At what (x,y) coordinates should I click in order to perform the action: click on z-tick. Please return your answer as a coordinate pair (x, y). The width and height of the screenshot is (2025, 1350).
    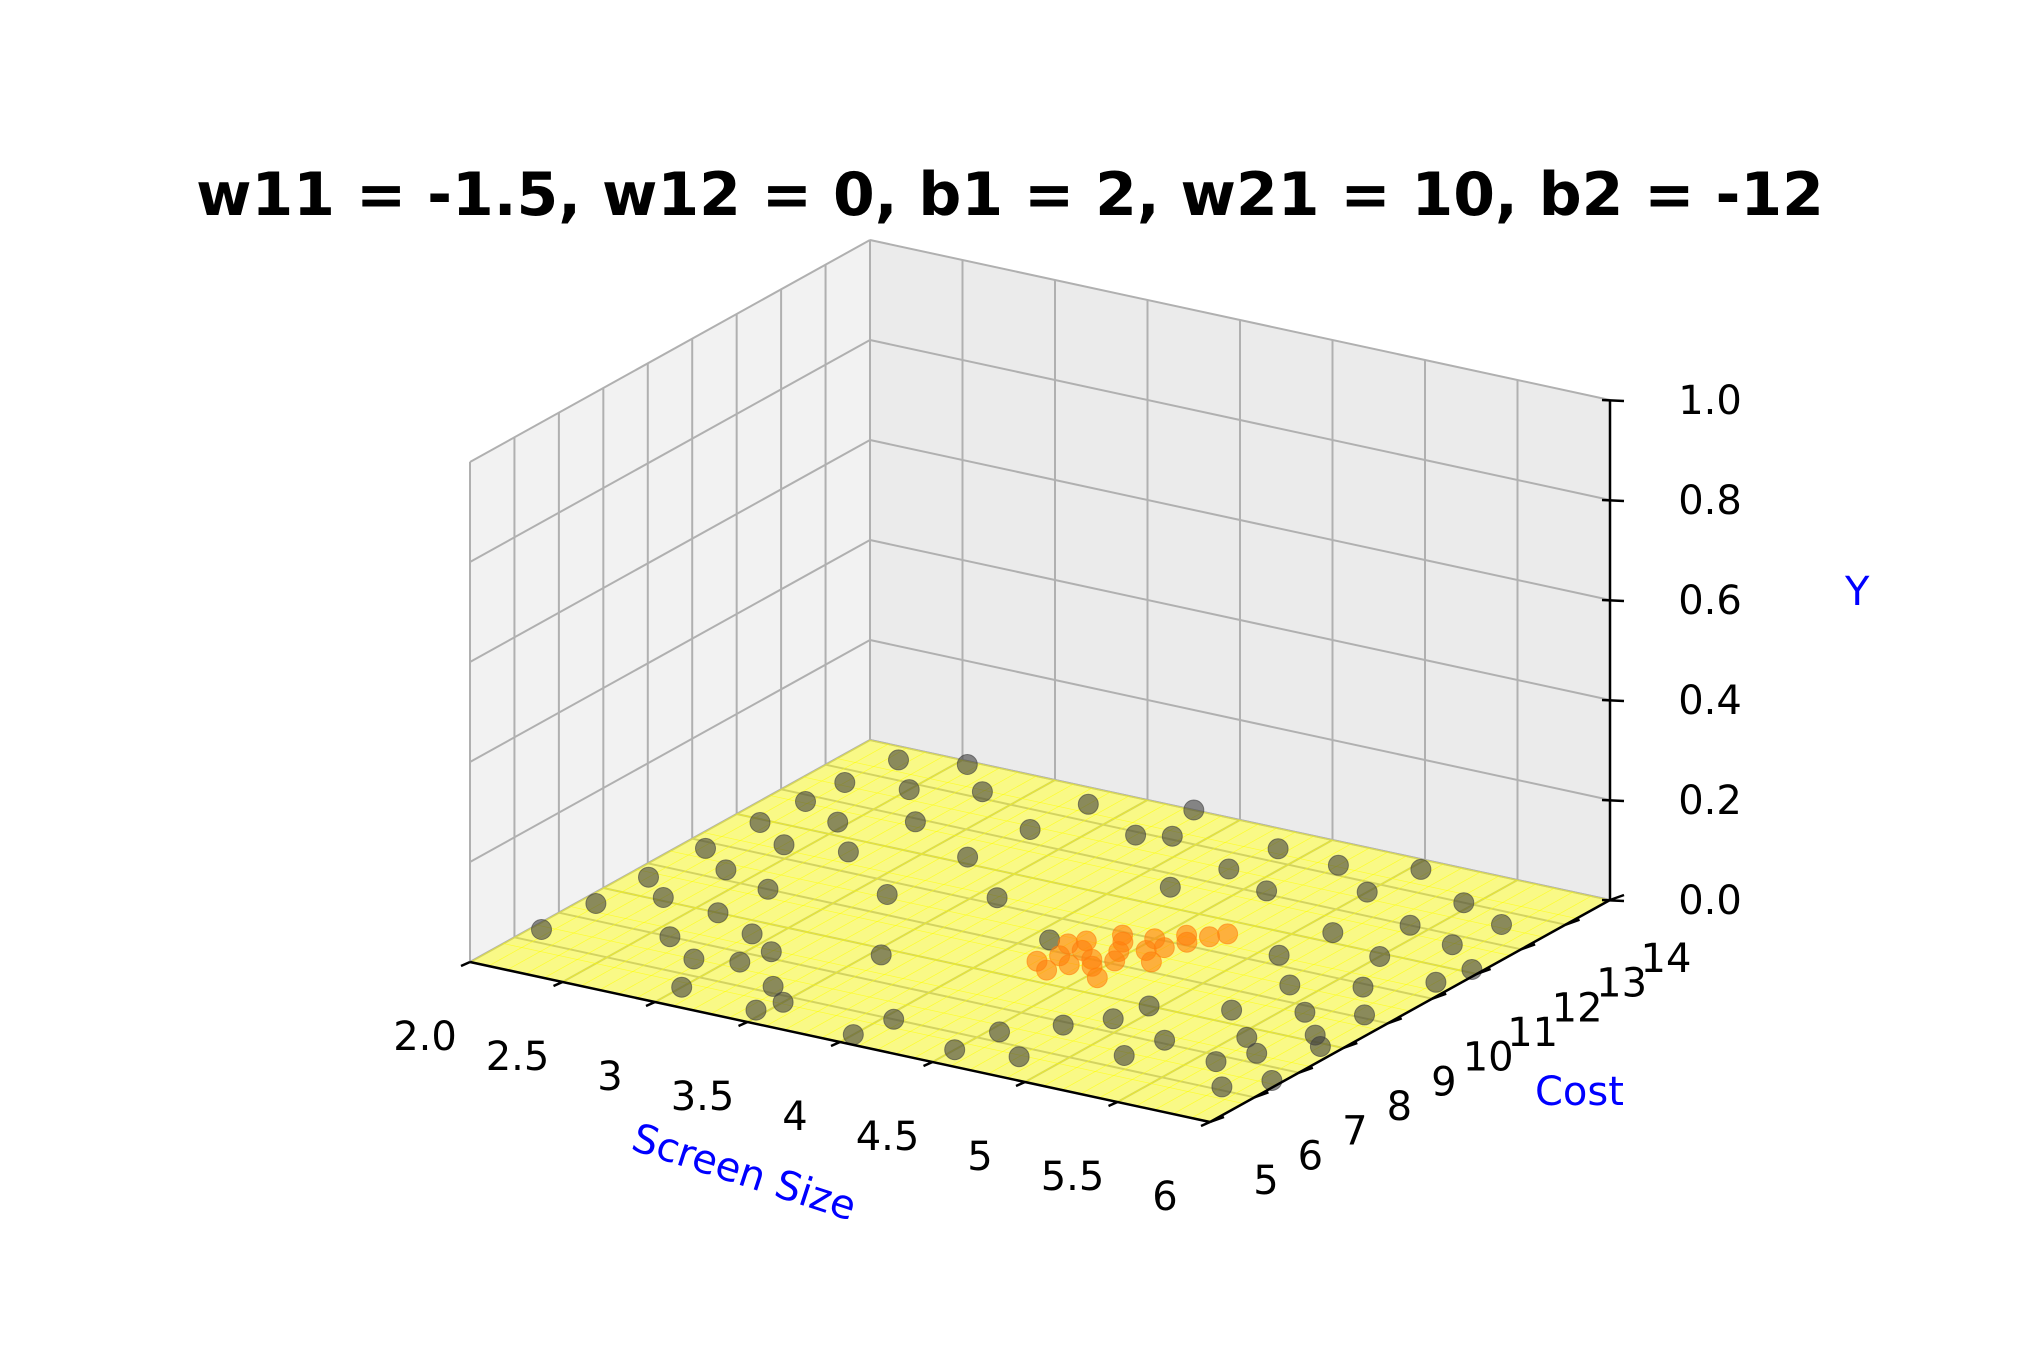
    Looking at the image, I should click on (1613, 800).